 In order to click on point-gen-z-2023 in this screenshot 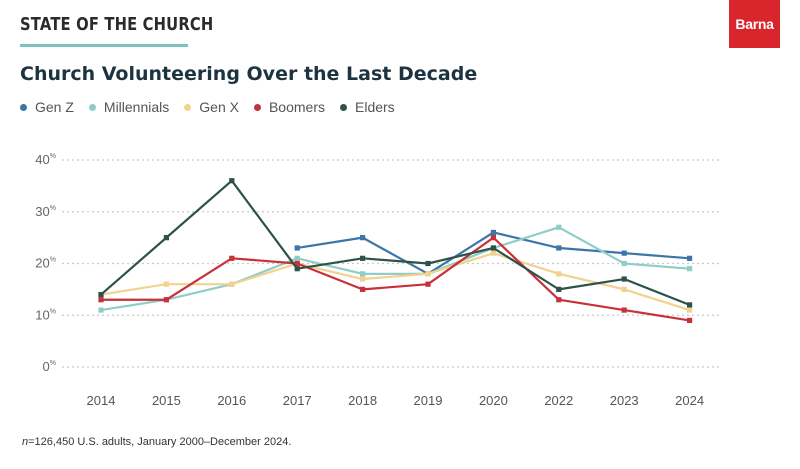, I will do `click(624, 253)`.